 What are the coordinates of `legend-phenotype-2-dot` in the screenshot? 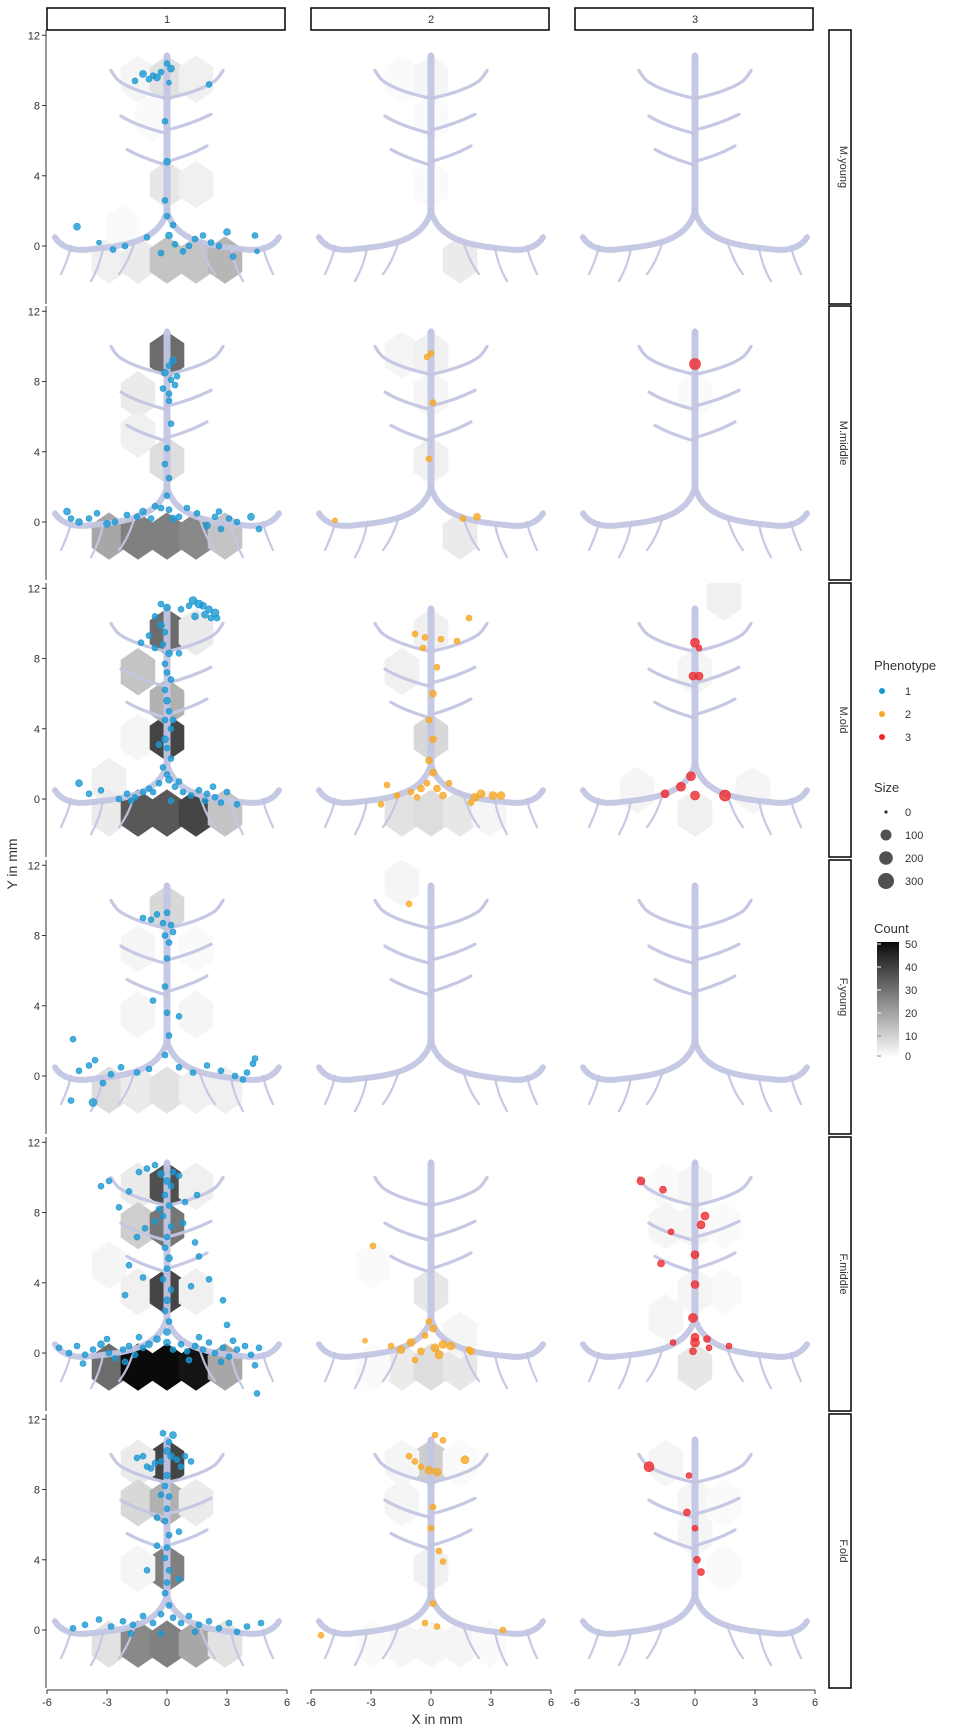 It's located at (882, 714).